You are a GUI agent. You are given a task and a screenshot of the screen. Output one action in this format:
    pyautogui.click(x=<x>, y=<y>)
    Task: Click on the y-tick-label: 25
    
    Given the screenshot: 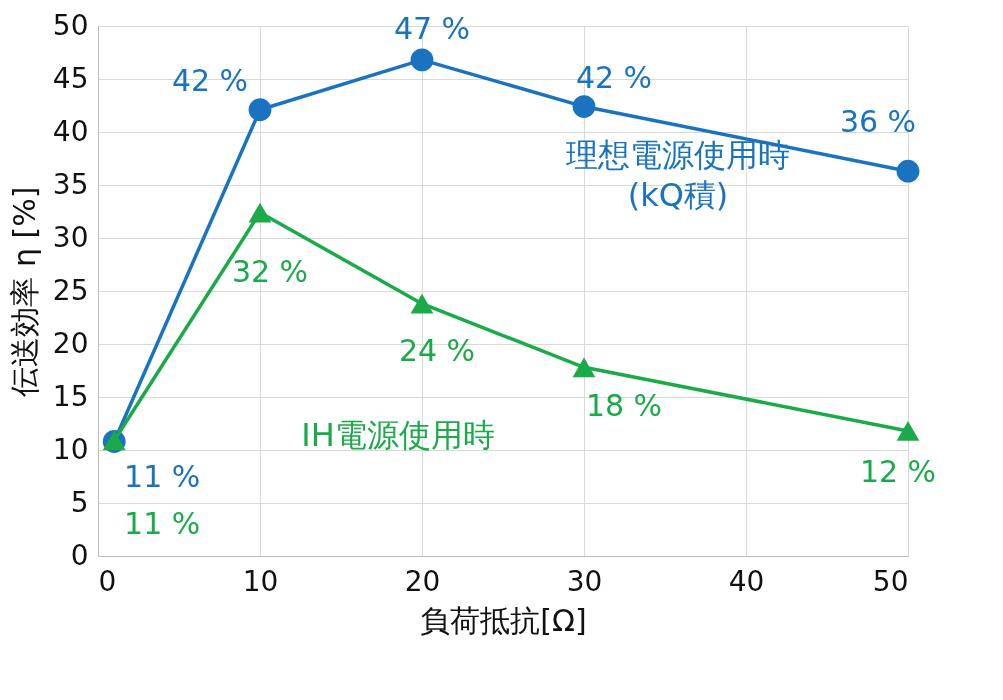 What is the action you would take?
    pyautogui.click(x=70, y=290)
    